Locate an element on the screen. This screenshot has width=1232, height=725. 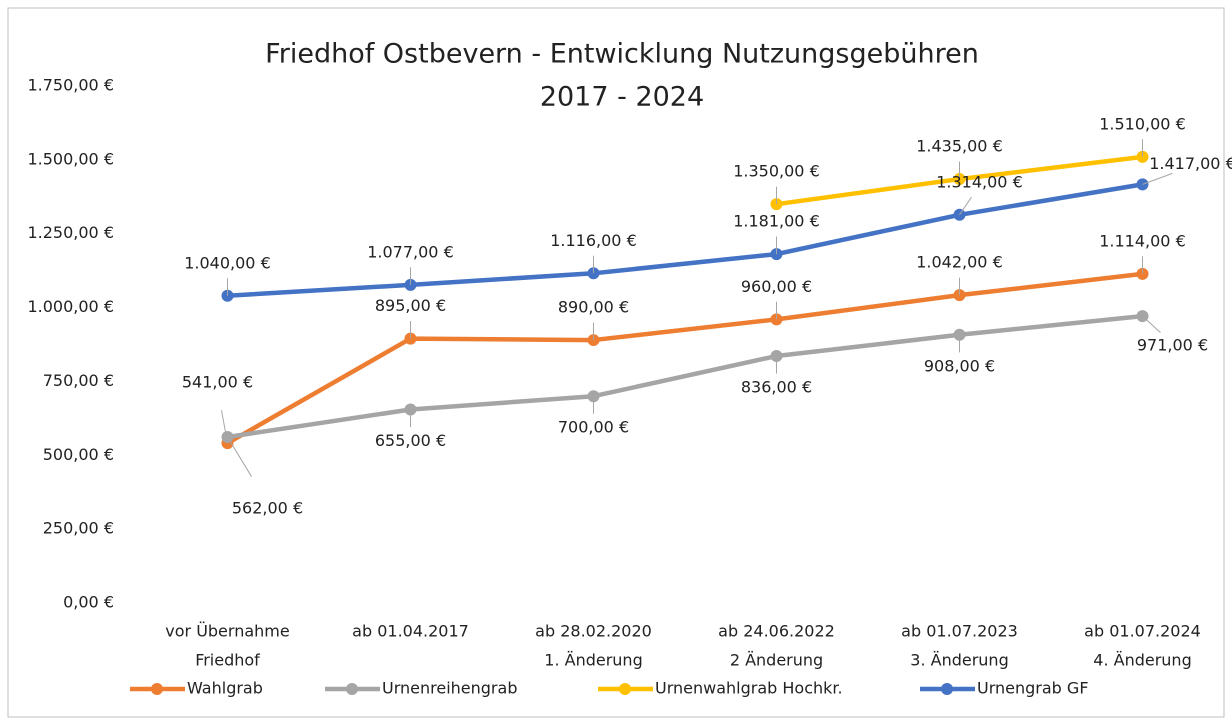
x-tick-label: 4. Änderung is located at coordinates (1142, 660).